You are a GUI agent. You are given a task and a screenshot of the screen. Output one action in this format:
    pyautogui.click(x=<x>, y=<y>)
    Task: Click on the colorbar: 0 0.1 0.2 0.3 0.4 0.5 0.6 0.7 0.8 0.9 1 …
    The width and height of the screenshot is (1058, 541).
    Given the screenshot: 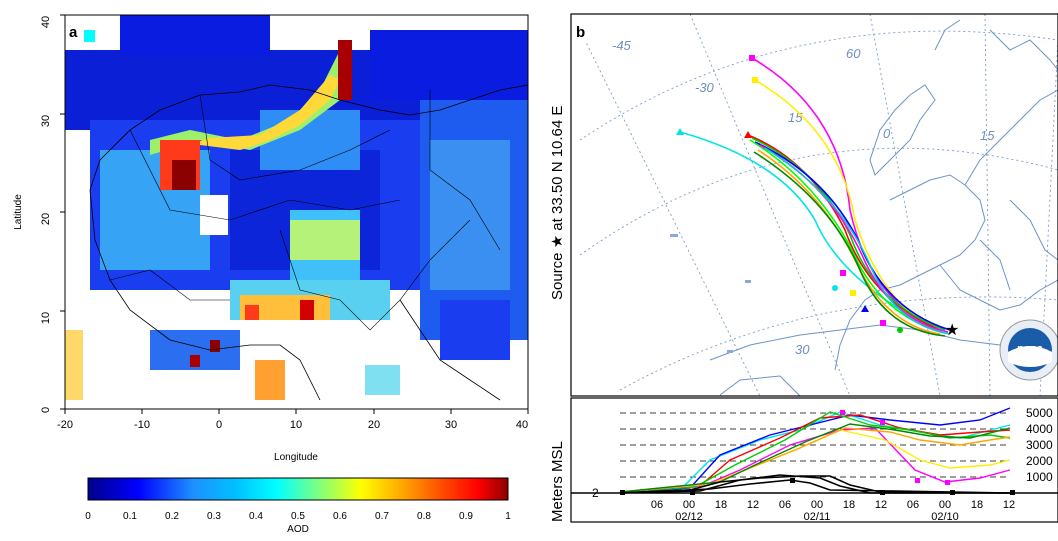 What is the action you would take?
    pyautogui.click(x=298, y=506)
    